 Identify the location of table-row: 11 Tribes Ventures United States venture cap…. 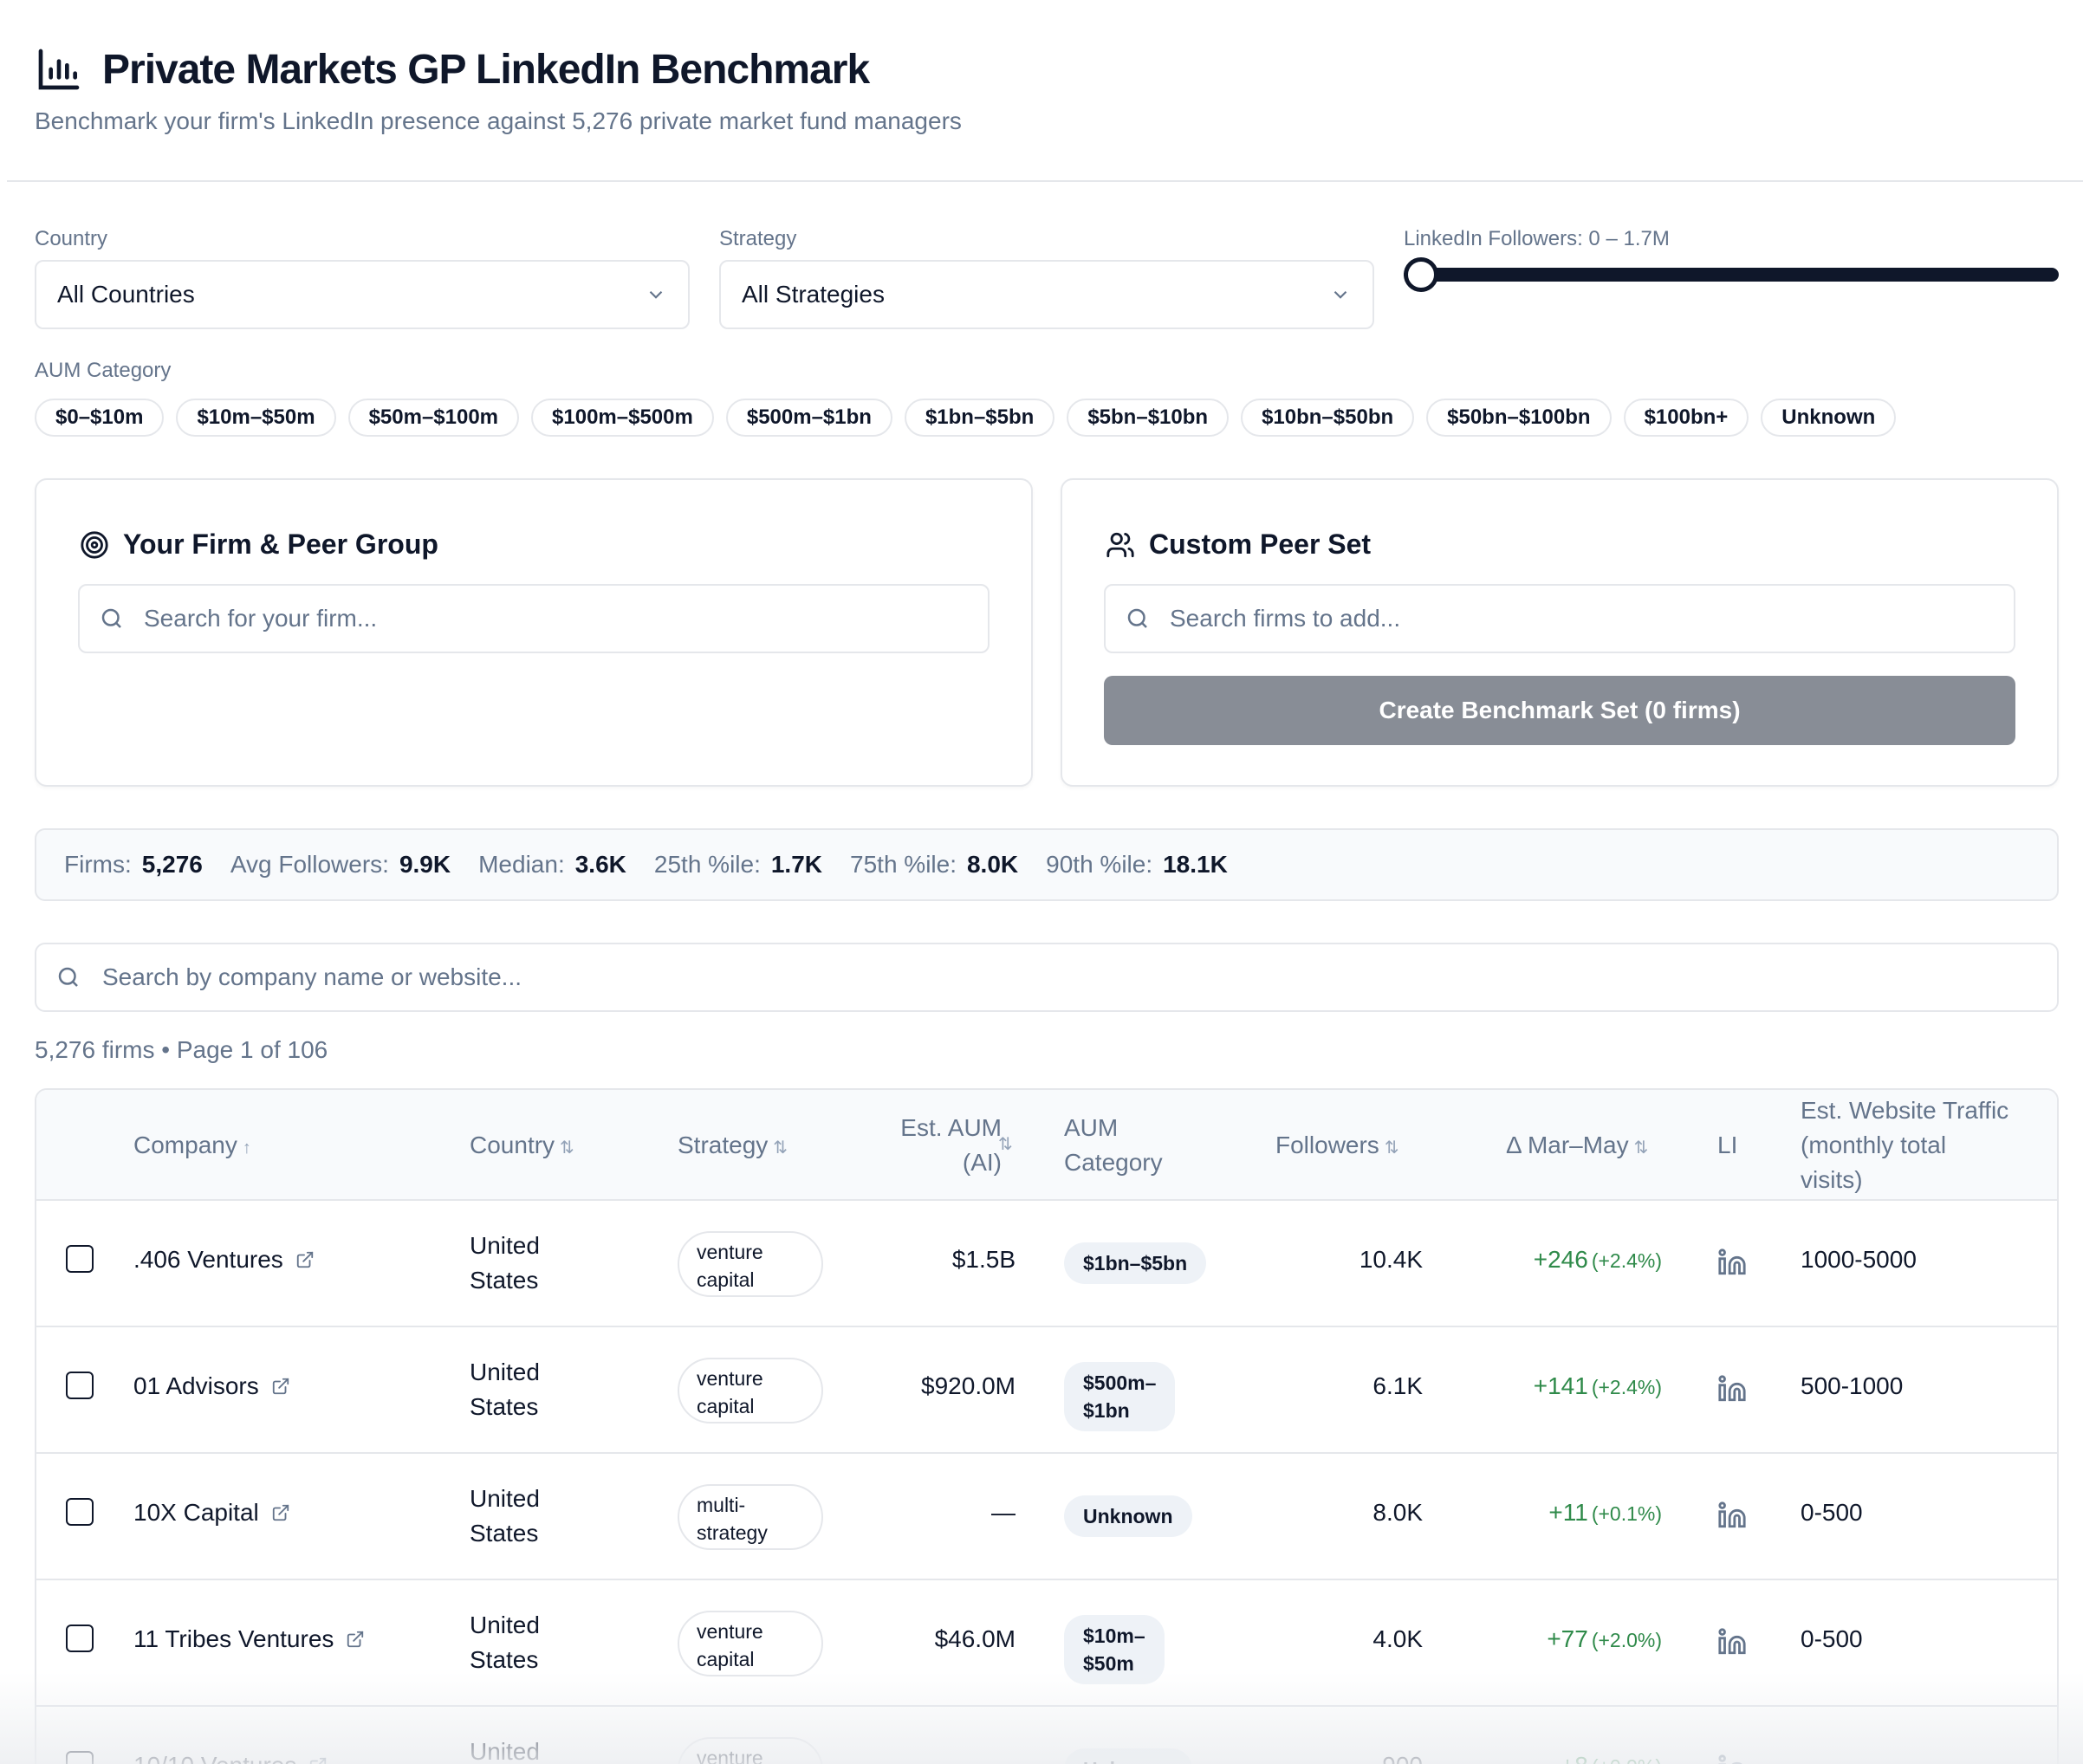
(1046, 1643).